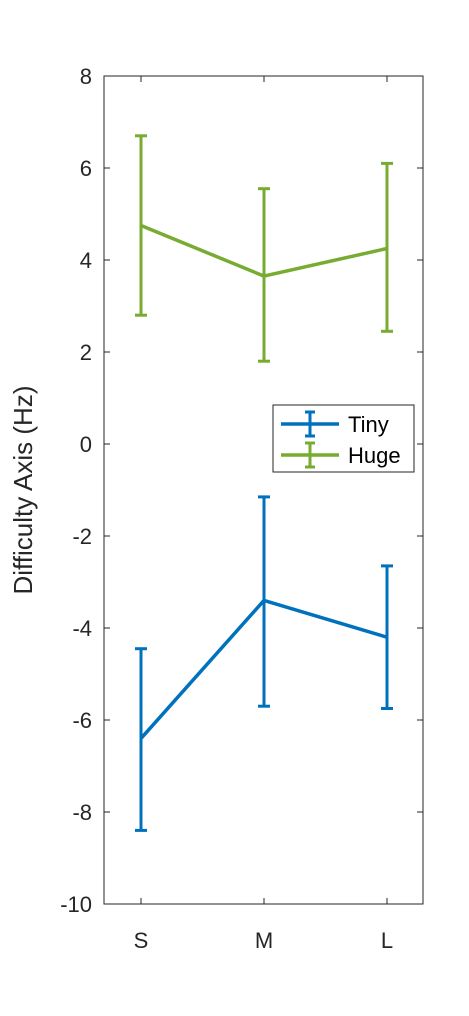 The image size is (469, 1016). Describe the element at coordinates (86, 260) in the screenshot. I see `y-tick-label: 4` at that location.